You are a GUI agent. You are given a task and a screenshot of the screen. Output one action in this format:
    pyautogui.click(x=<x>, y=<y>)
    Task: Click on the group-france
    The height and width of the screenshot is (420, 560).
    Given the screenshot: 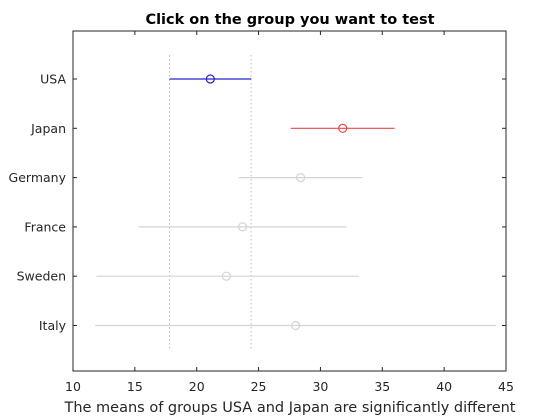 What is the action you would take?
    pyautogui.click(x=242, y=227)
    